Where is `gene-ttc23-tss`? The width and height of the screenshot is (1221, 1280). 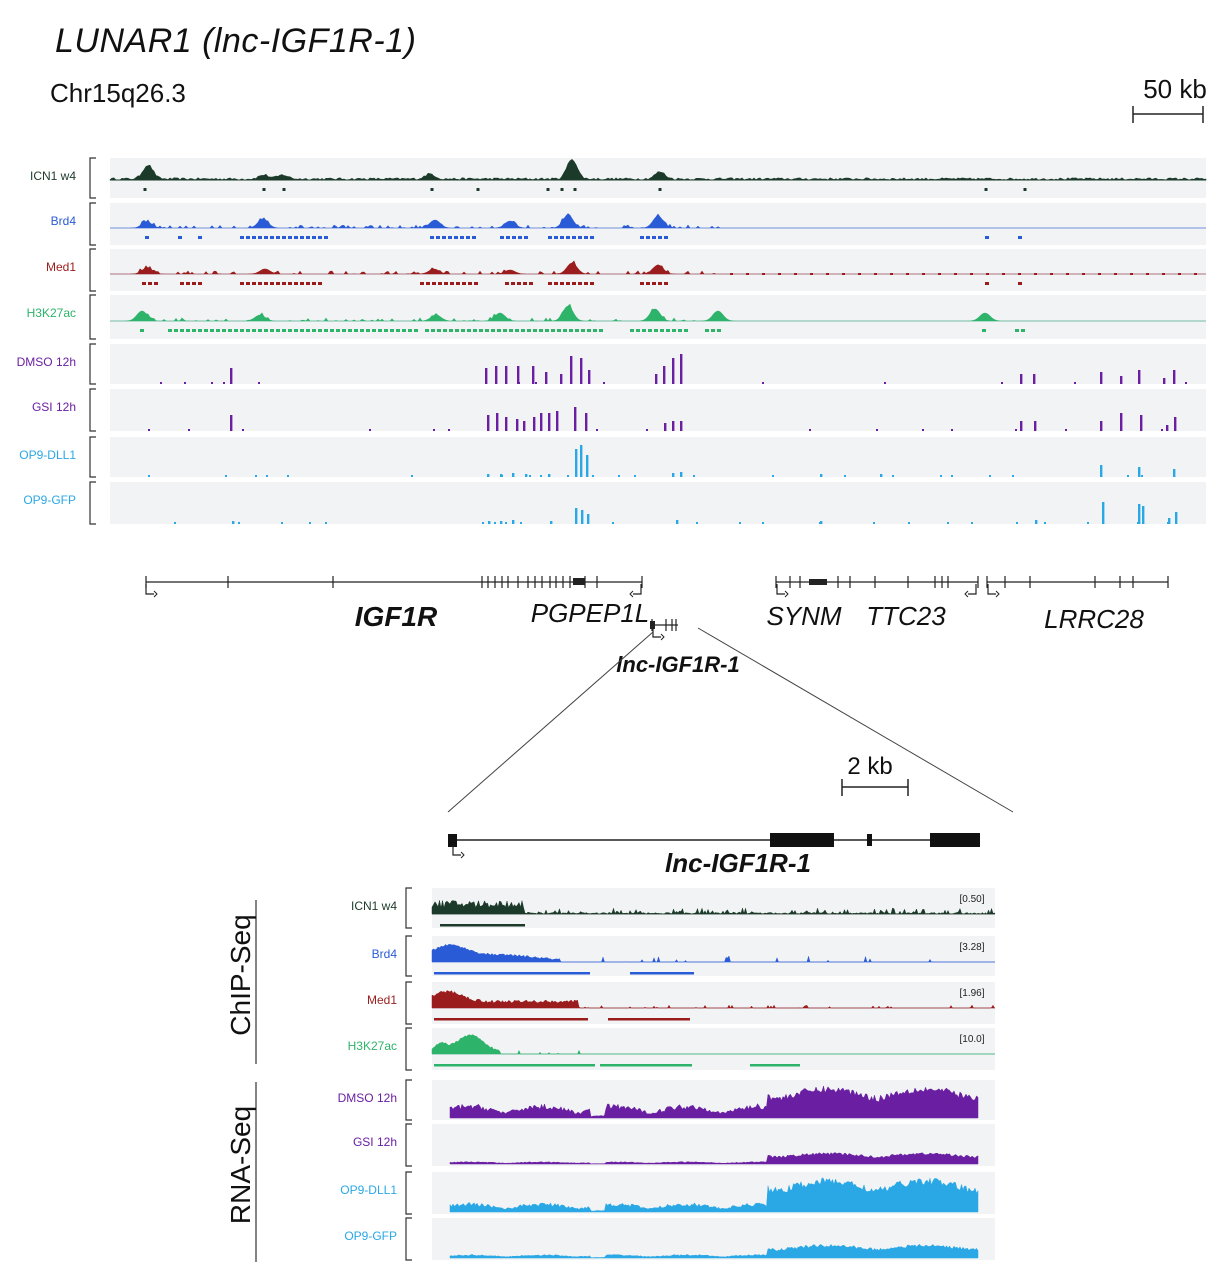 gene-ttc23-tss is located at coordinates (972, 589).